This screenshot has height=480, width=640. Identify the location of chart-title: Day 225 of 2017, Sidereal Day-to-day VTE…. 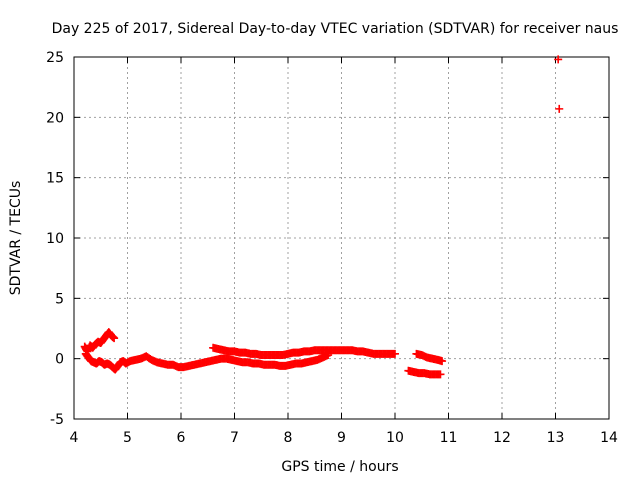
(335, 29).